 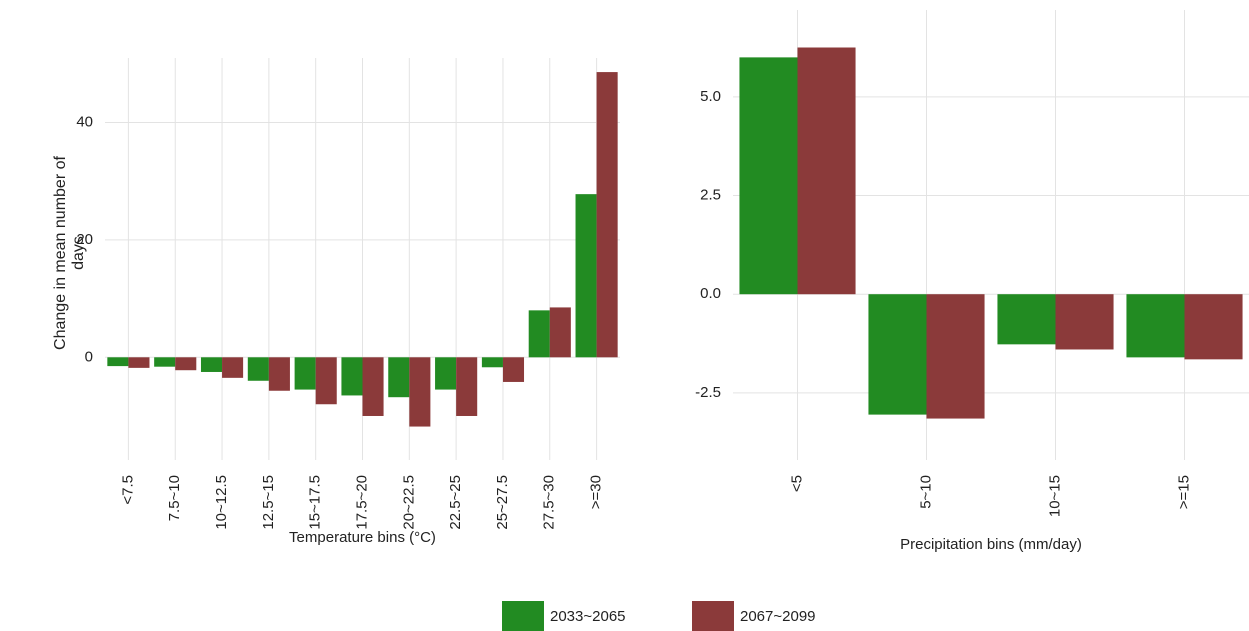 I want to click on x-axis-title: Temperature bins (°C), so click(x=362, y=537).